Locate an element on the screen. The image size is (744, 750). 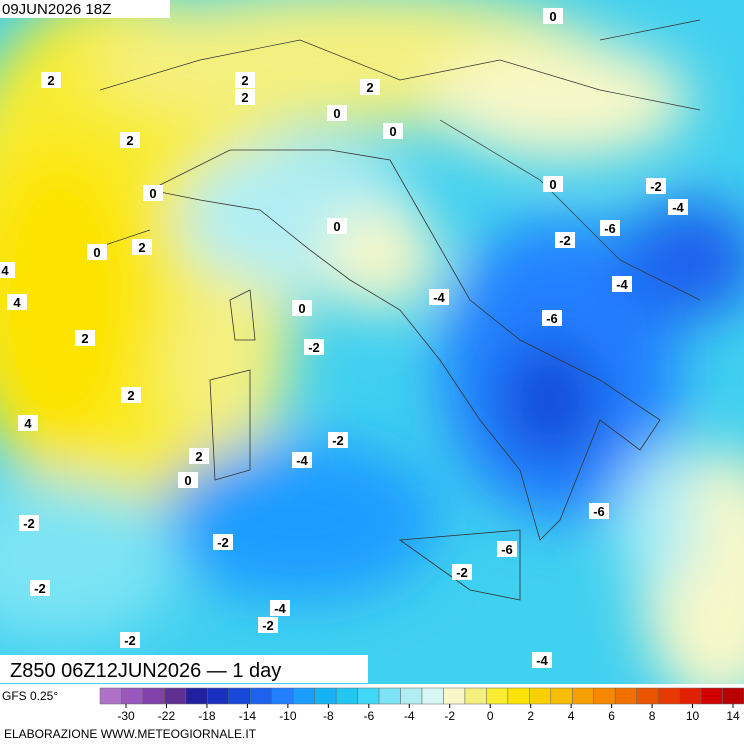
colorbar: -30 -22 -18 -14 -10 -8 -6 -4 -2 0 2 4 6 8 10 14 is located at coordinates (421, 705).